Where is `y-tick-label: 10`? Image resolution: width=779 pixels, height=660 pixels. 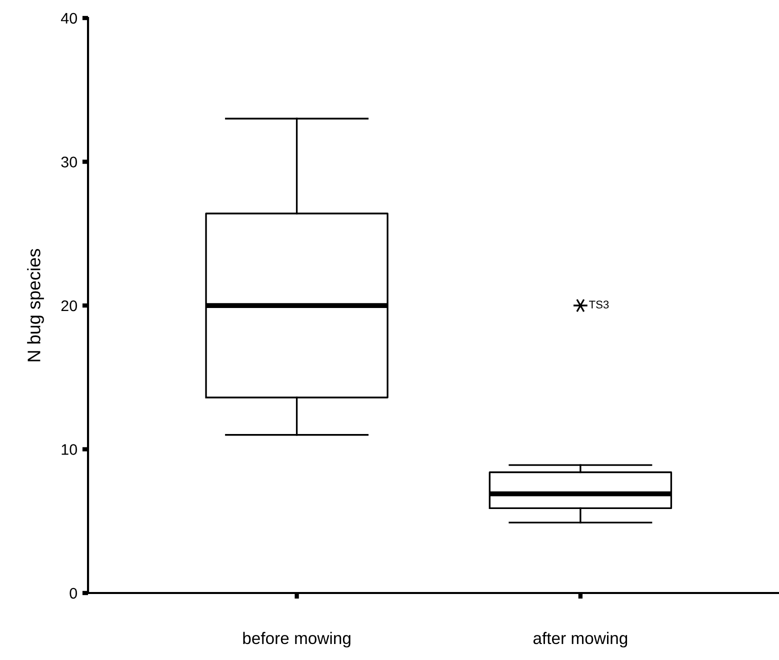
y-tick-label: 10 is located at coordinates (70, 449).